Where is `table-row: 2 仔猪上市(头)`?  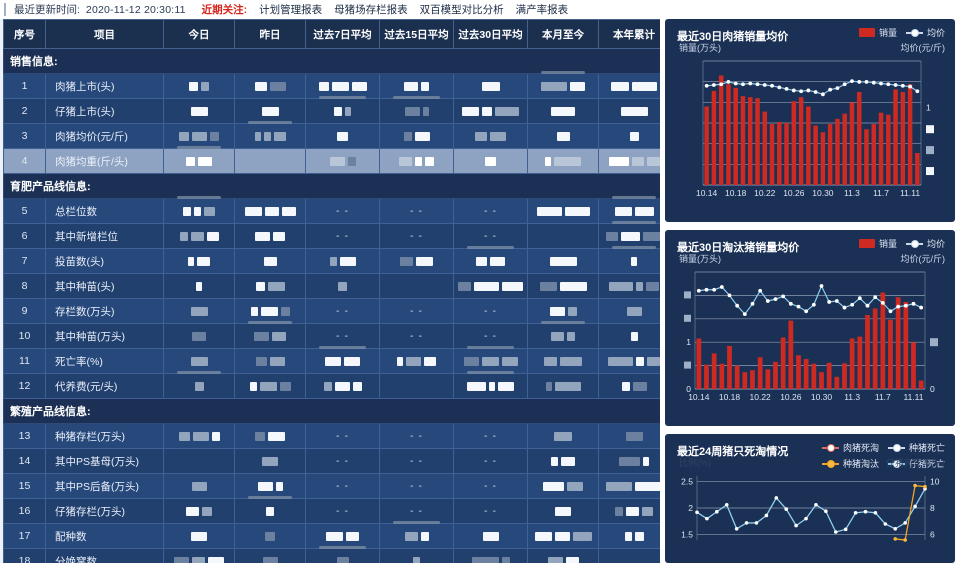 table-row: 2 仔猪上市(头) is located at coordinates (331, 110).